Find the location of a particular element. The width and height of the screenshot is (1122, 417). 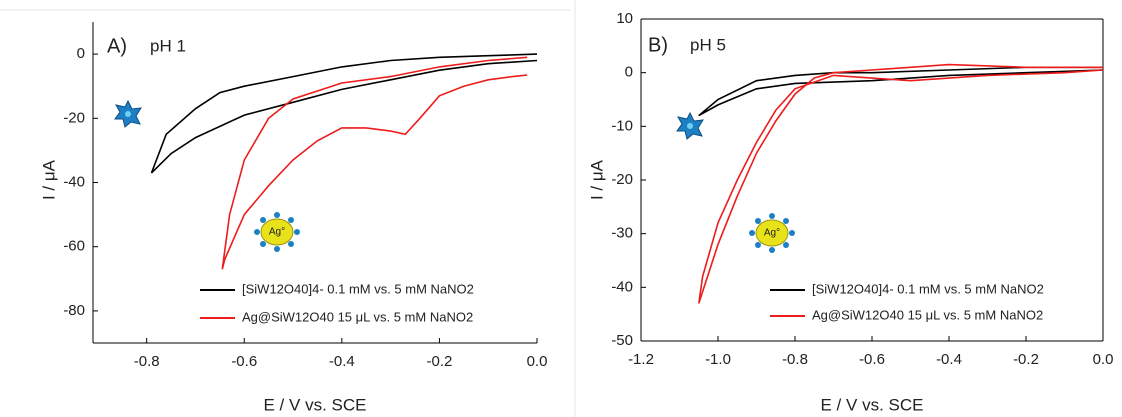

panel-label: B) is located at coordinates (658, 45).